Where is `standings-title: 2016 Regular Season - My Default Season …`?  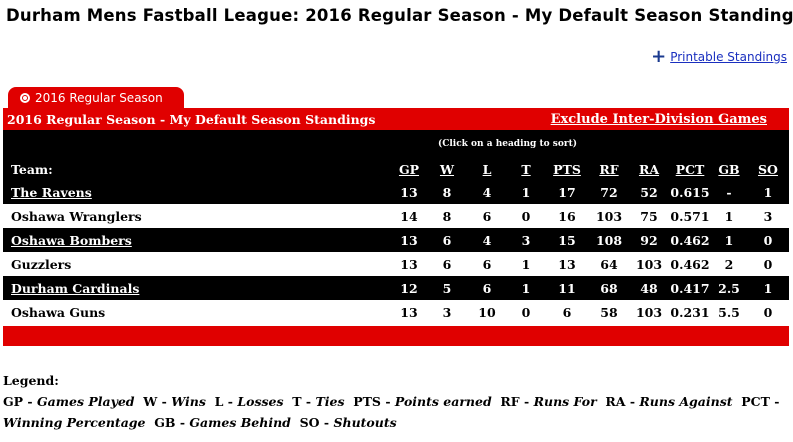
standings-title: 2016 Regular Season - My Default Season … is located at coordinates (191, 119).